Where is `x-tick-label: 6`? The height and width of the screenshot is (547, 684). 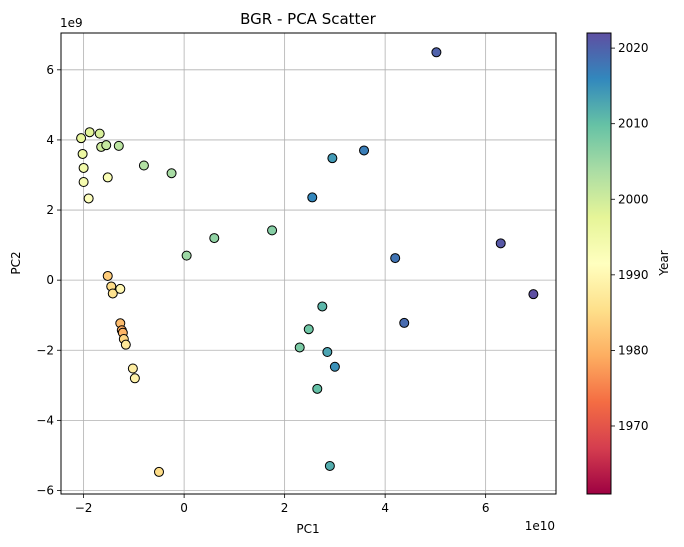 x-tick-label: 6 is located at coordinates (486, 508).